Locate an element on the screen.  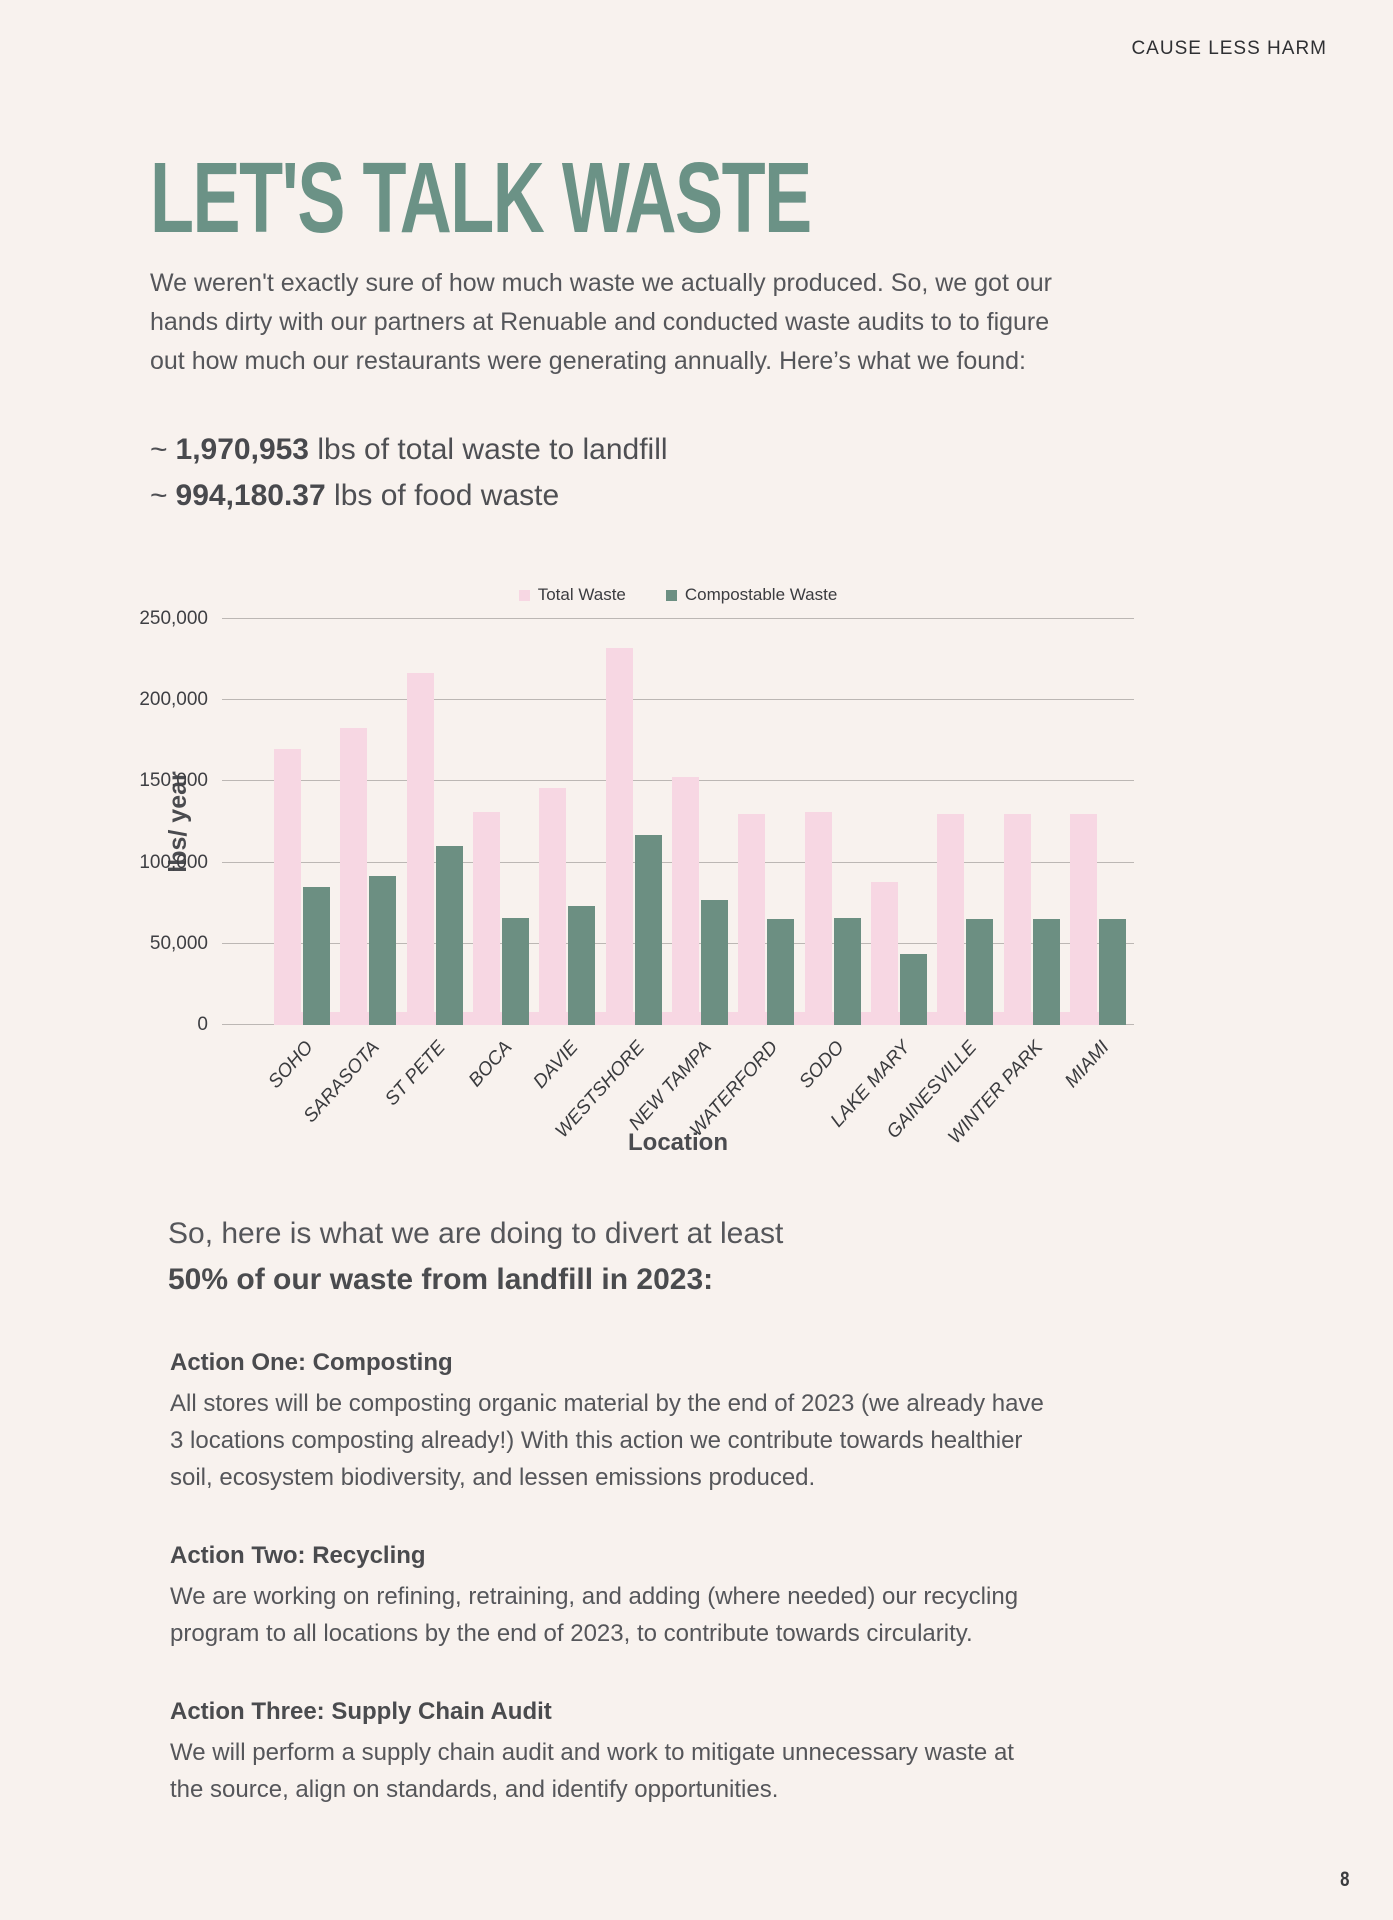
x-axis-title: Location is located at coordinates (678, 1142).